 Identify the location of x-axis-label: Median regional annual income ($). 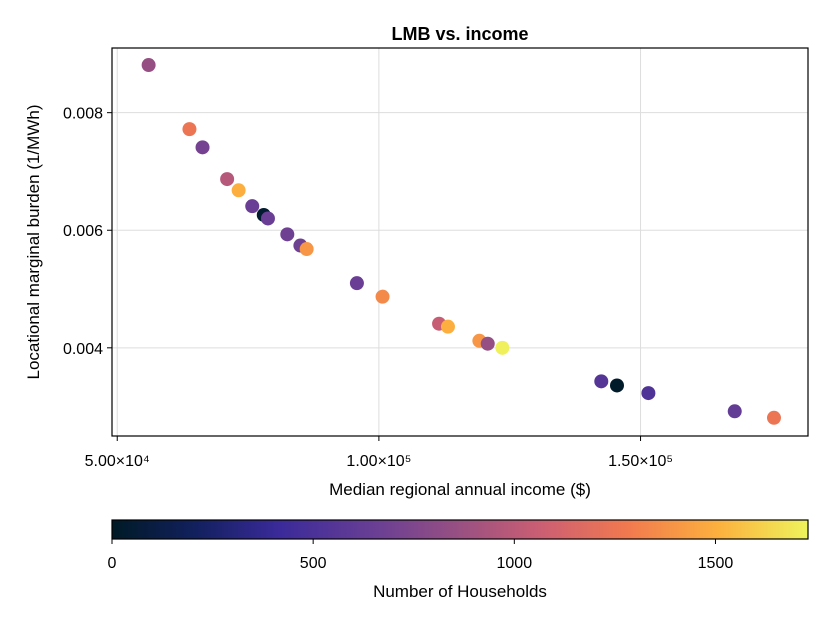
(460, 489).